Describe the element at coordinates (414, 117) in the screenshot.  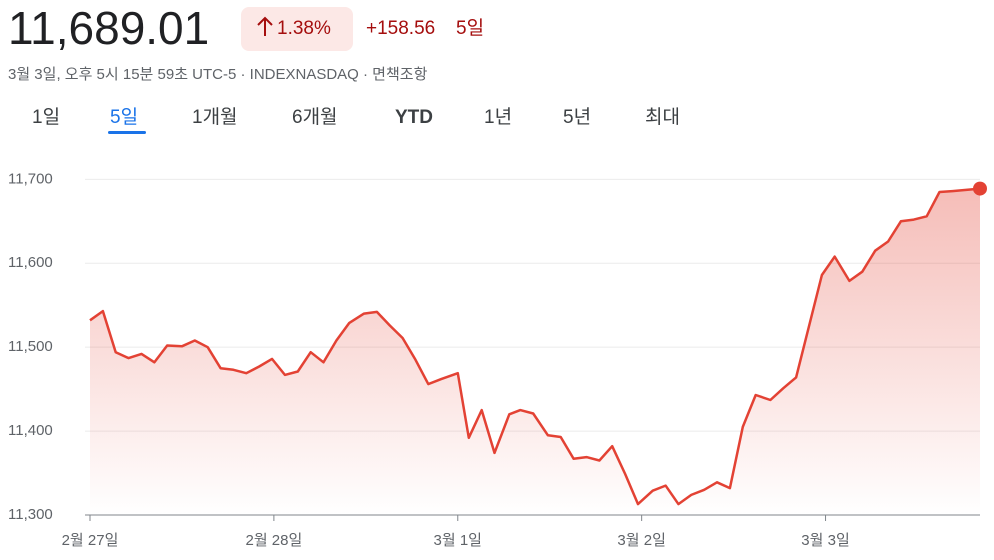
I see `range-tab: YTD` at that location.